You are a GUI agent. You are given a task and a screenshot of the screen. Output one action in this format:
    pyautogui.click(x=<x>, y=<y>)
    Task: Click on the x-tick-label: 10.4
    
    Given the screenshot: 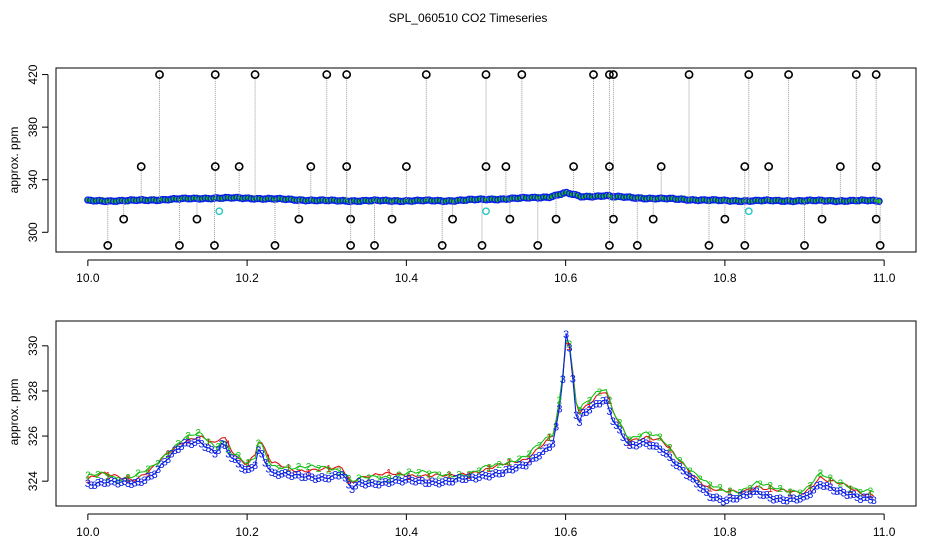 What is the action you would take?
    pyautogui.click(x=407, y=532)
    